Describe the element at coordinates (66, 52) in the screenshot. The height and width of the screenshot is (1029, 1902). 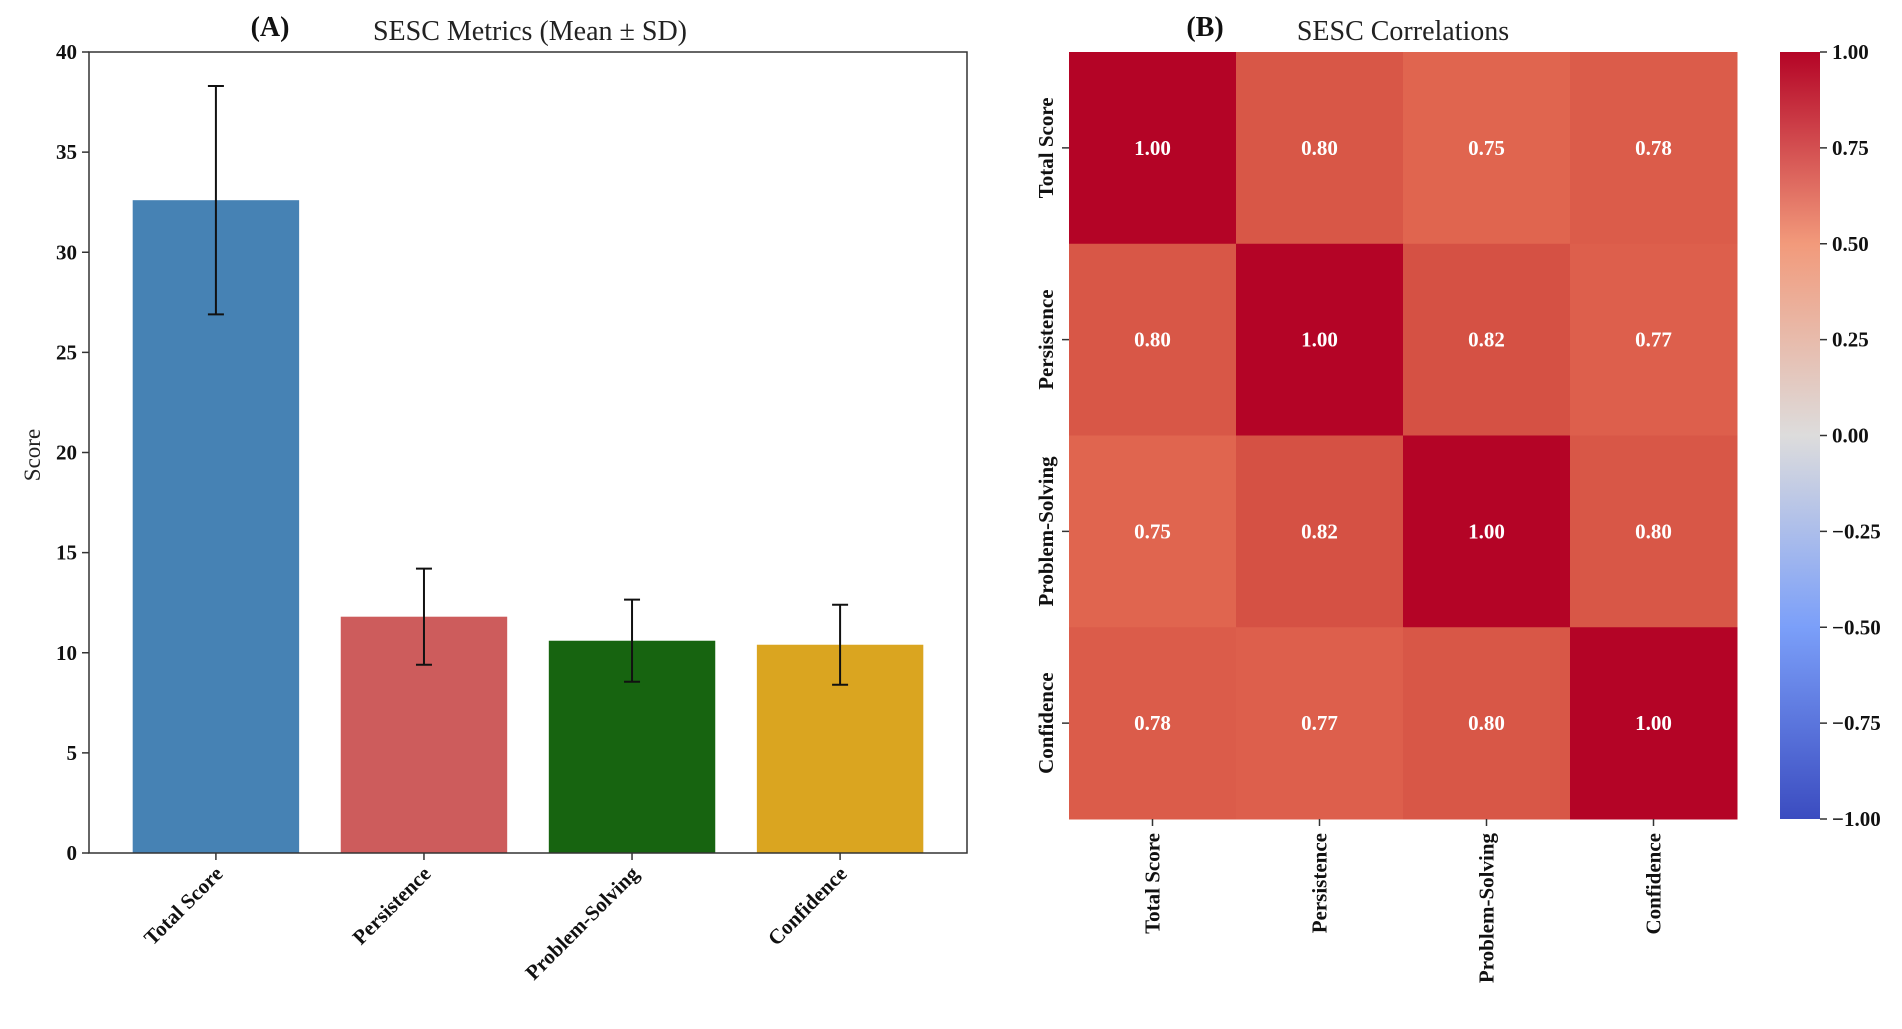
I see `y-tick-label: 40` at that location.